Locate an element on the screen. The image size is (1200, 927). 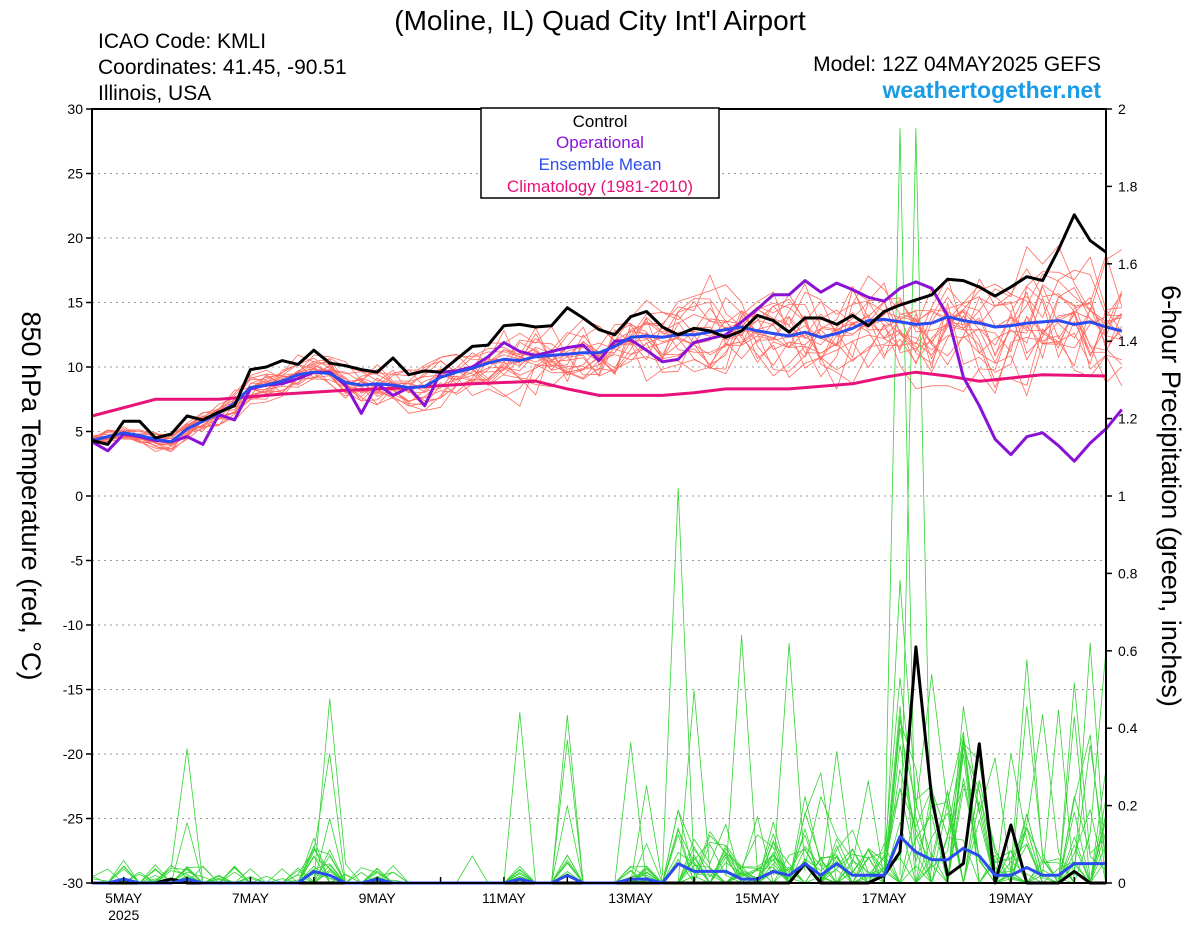
x-tick-label: 5MAY is located at coordinates (124, 898).